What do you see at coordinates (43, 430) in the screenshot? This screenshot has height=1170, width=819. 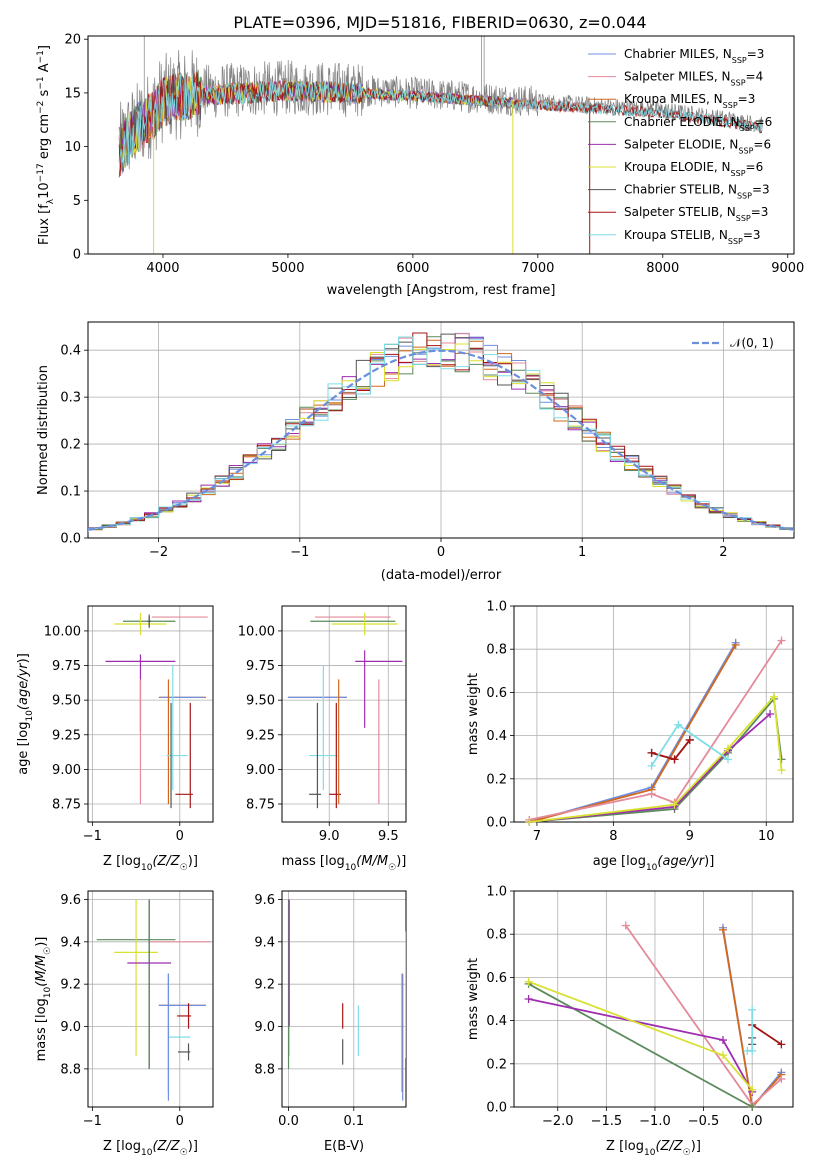 I see `histogram-y-label: Normed distribution` at bounding box center [43, 430].